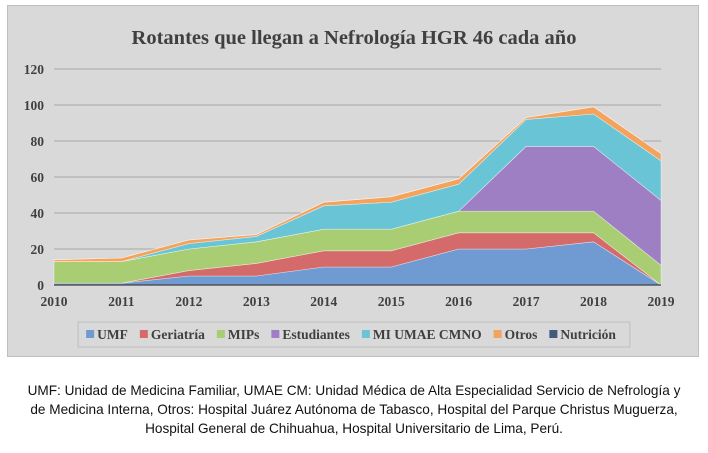  What do you see at coordinates (391, 301) in the screenshot?
I see `x-tick-label: 2015` at bounding box center [391, 301].